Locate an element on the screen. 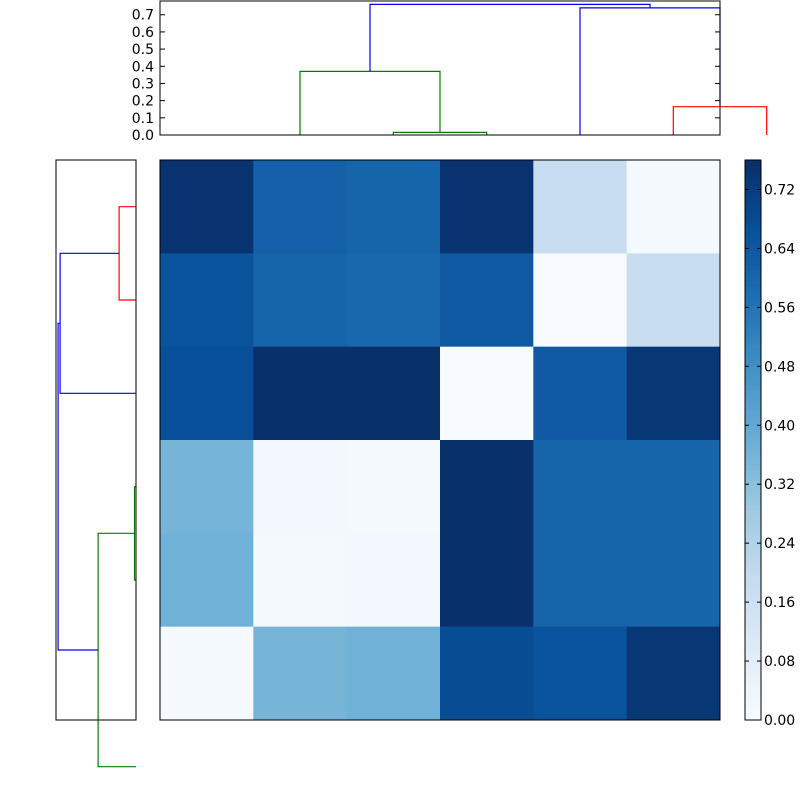  top-dendrogram-link is located at coordinates (510, 37).